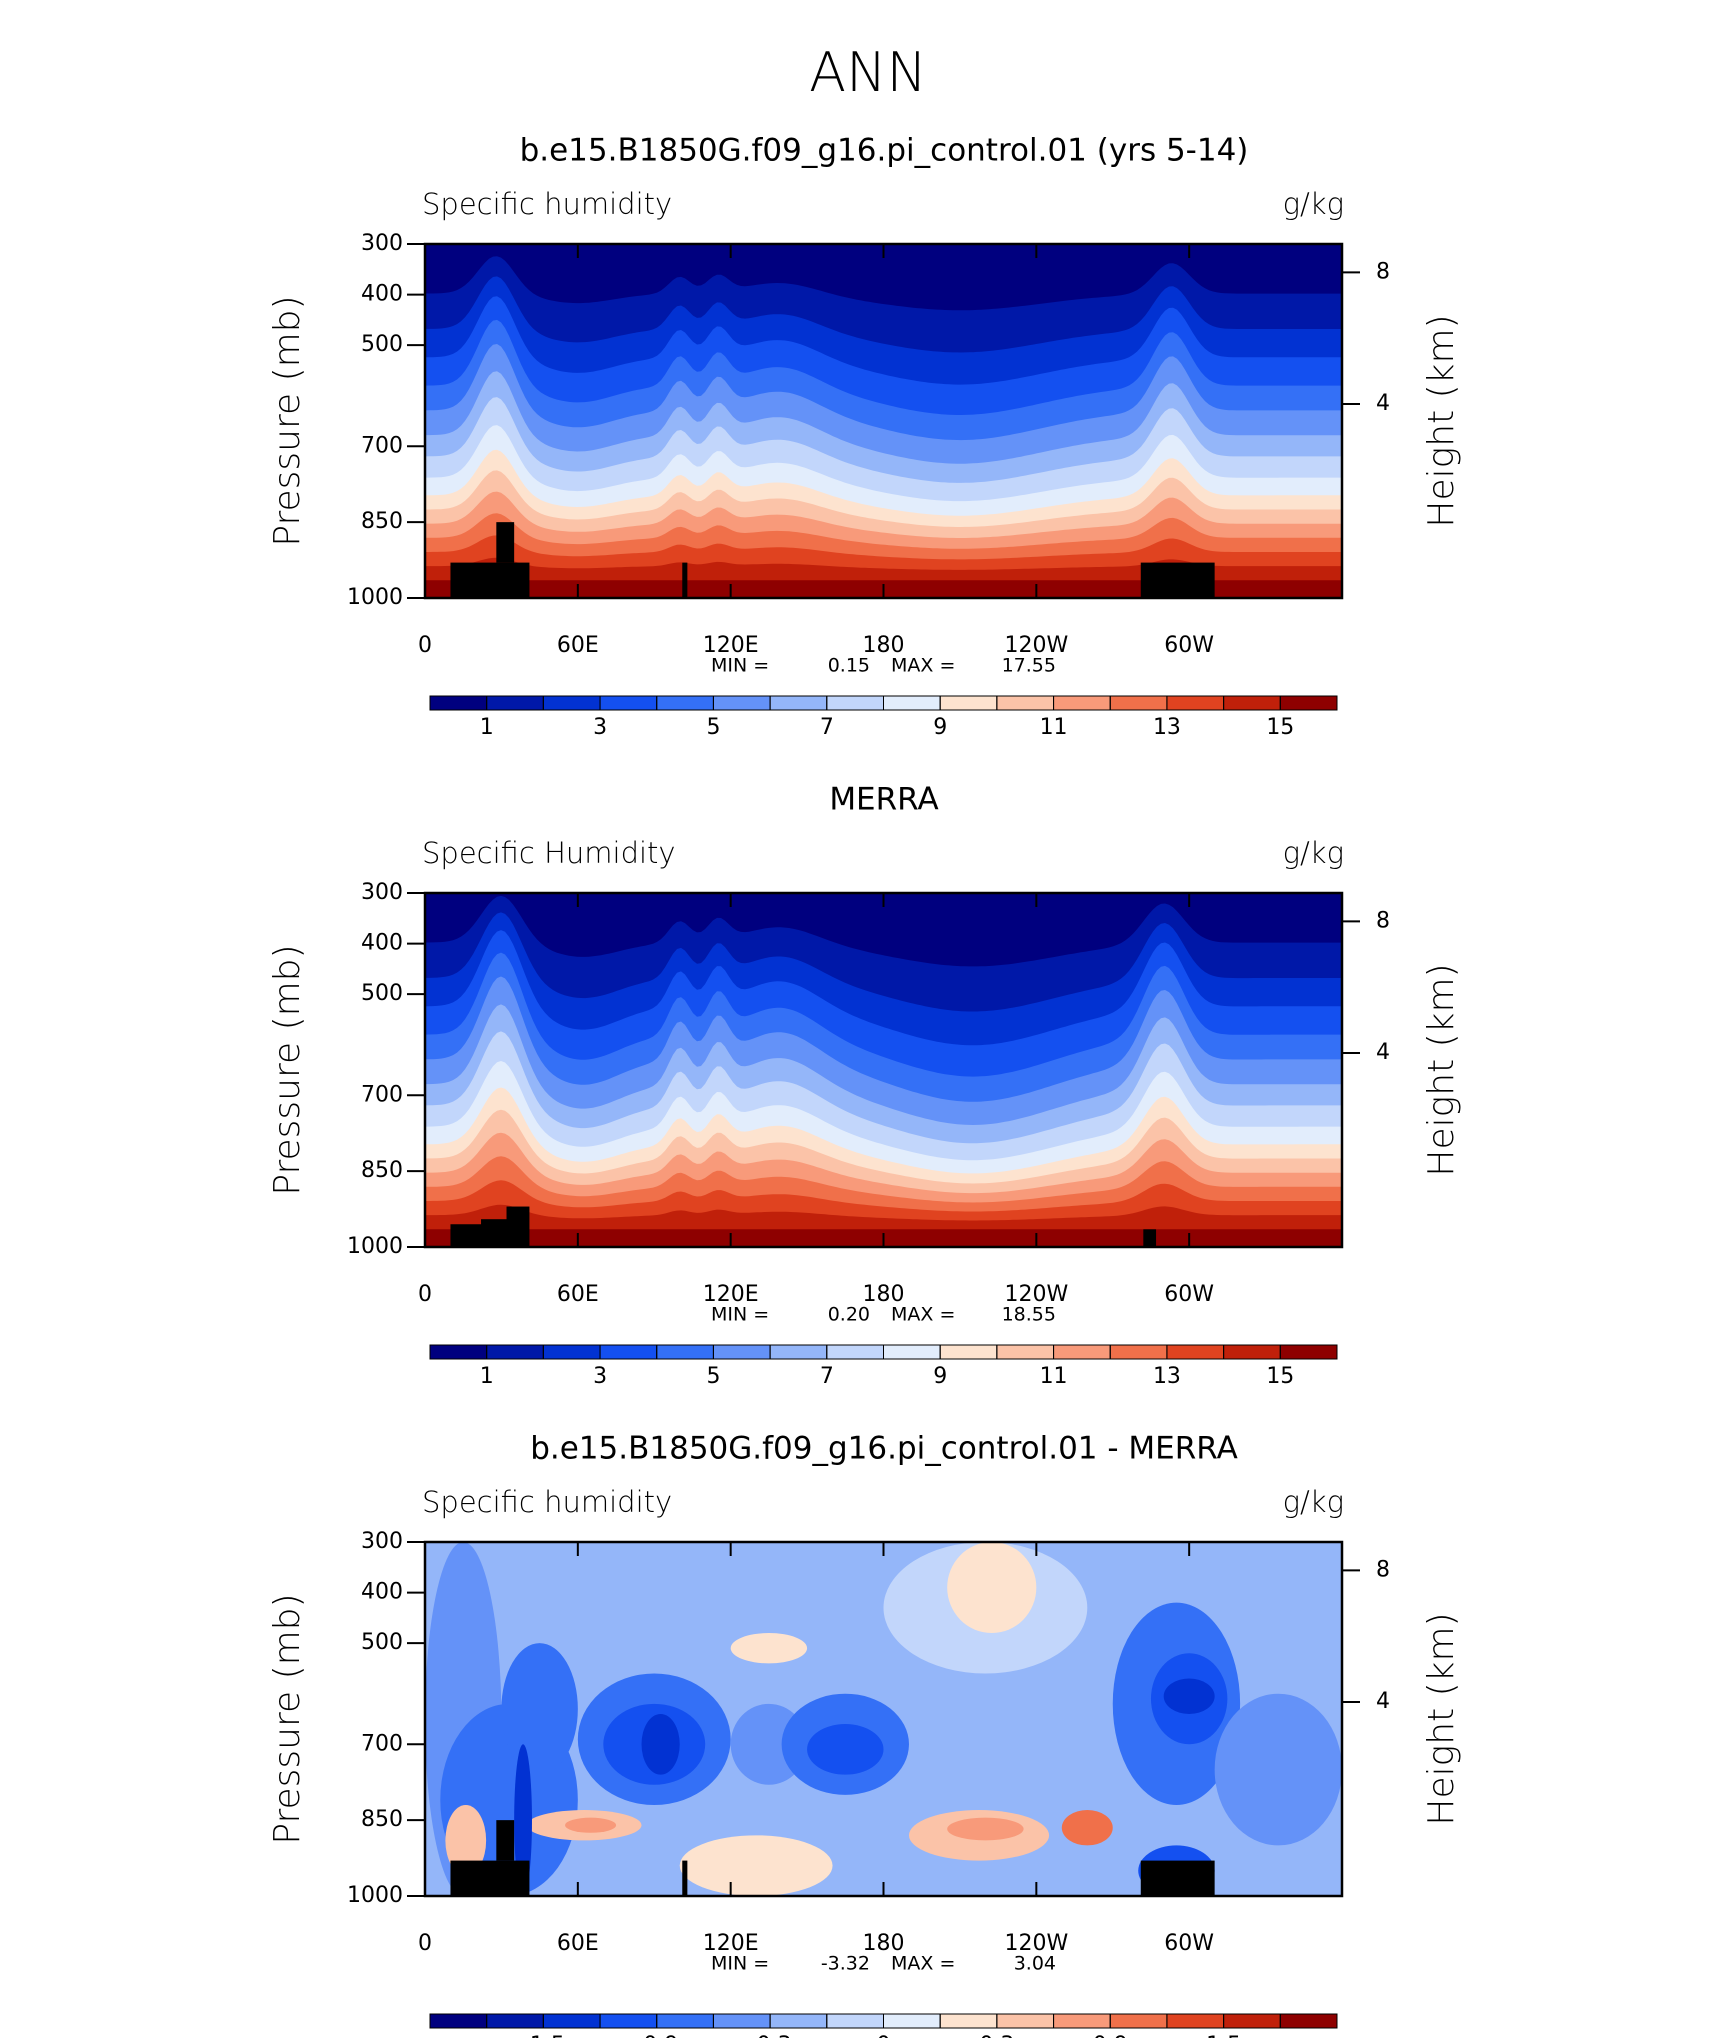 This screenshot has width=1710, height=2038. Describe the element at coordinates (1054, 1376) in the screenshot. I see `colorbar-label: 11` at that location.